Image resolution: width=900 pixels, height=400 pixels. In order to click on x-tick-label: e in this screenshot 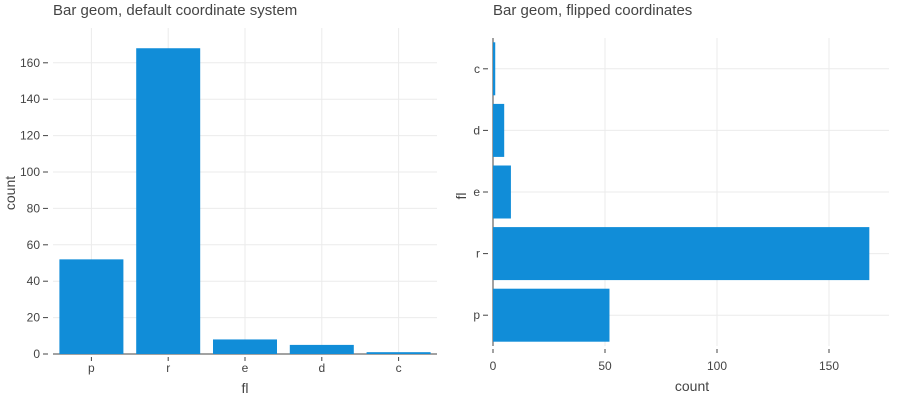, I will do `click(245, 368)`.